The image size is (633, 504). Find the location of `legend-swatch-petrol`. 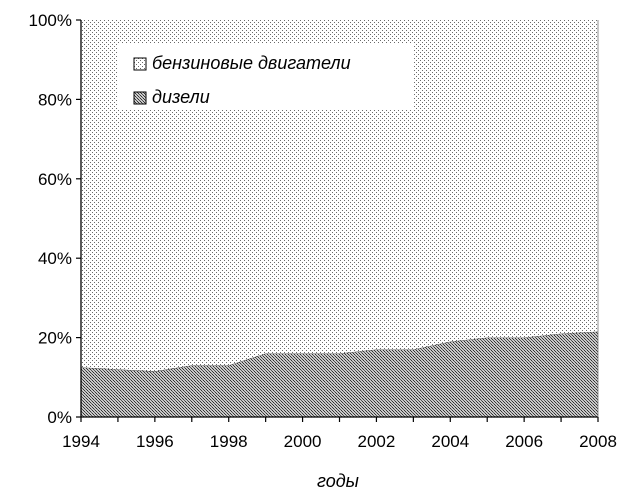

legend-swatch-petrol is located at coordinates (140, 64).